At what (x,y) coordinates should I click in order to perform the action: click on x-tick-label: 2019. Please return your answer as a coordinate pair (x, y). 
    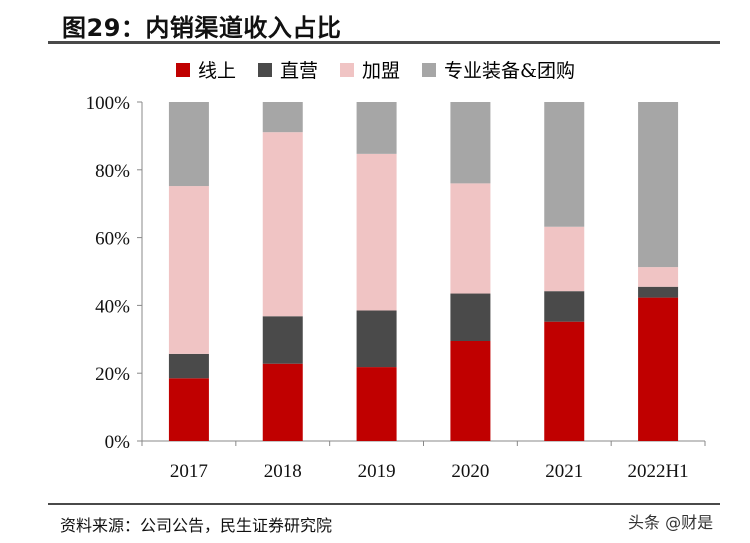
    Looking at the image, I should click on (377, 471).